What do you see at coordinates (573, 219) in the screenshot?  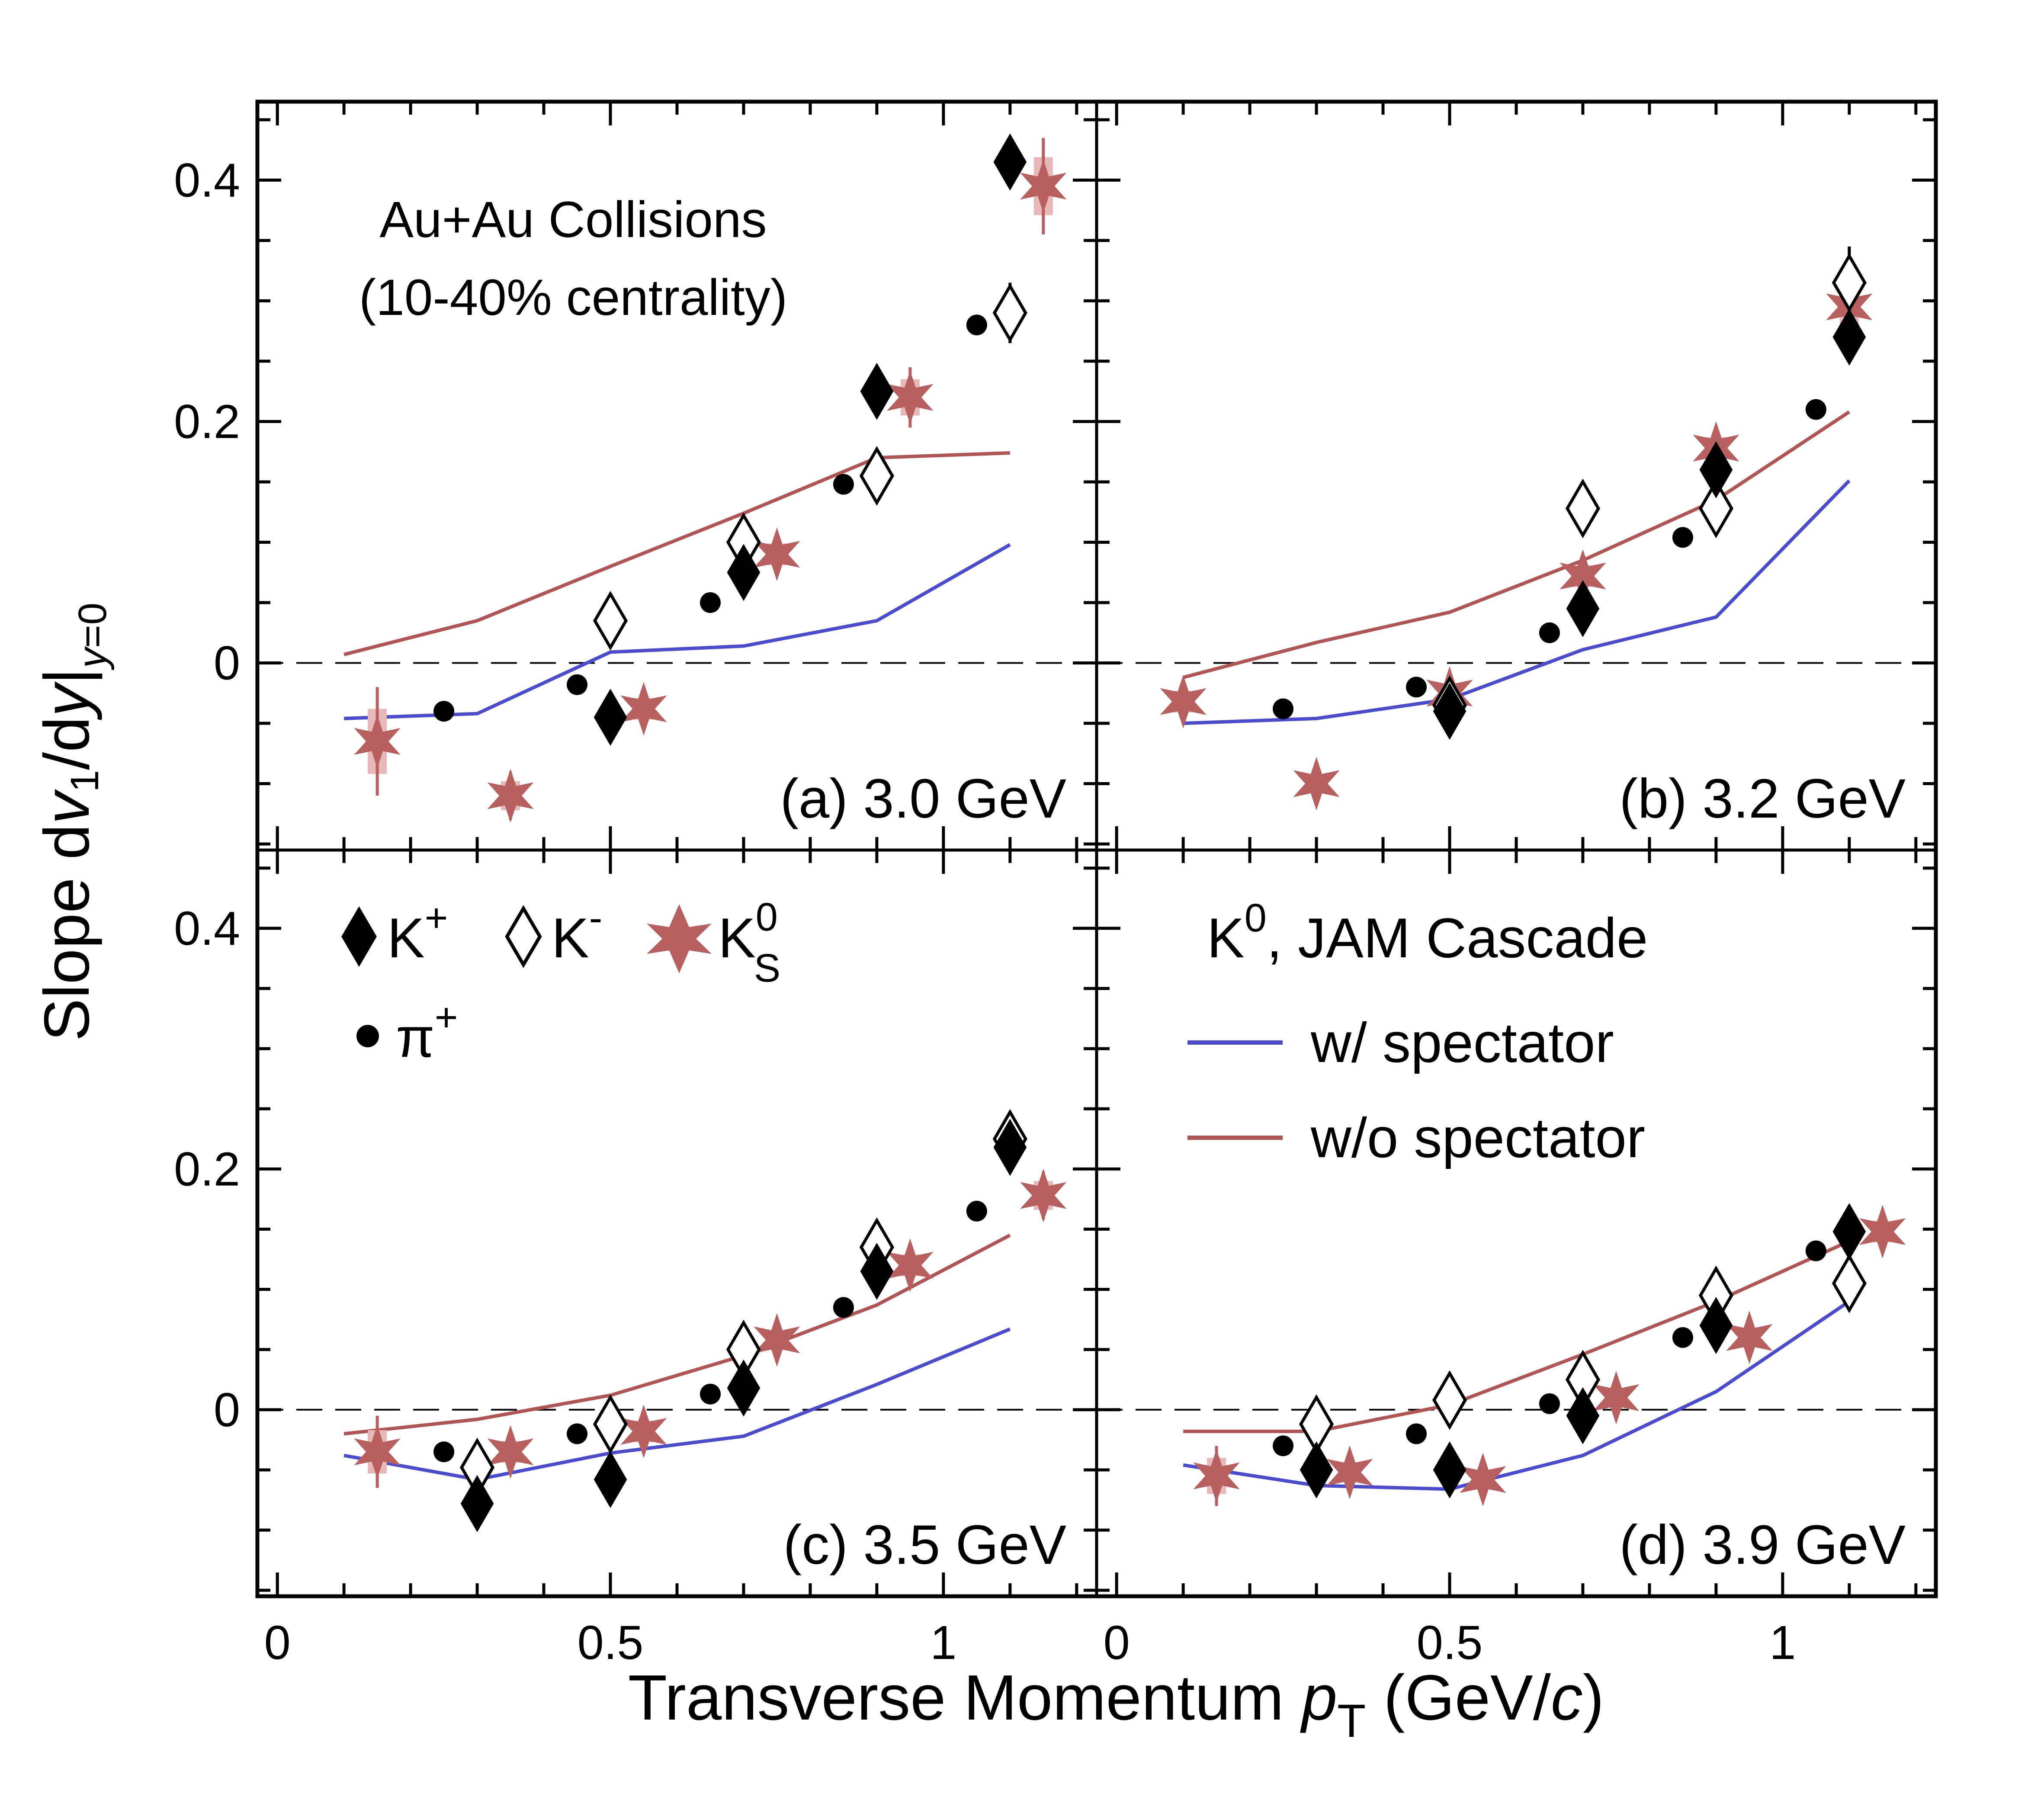 I see `annotation-line-1: Au+Au Collisions` at bounding box center [573, 219].